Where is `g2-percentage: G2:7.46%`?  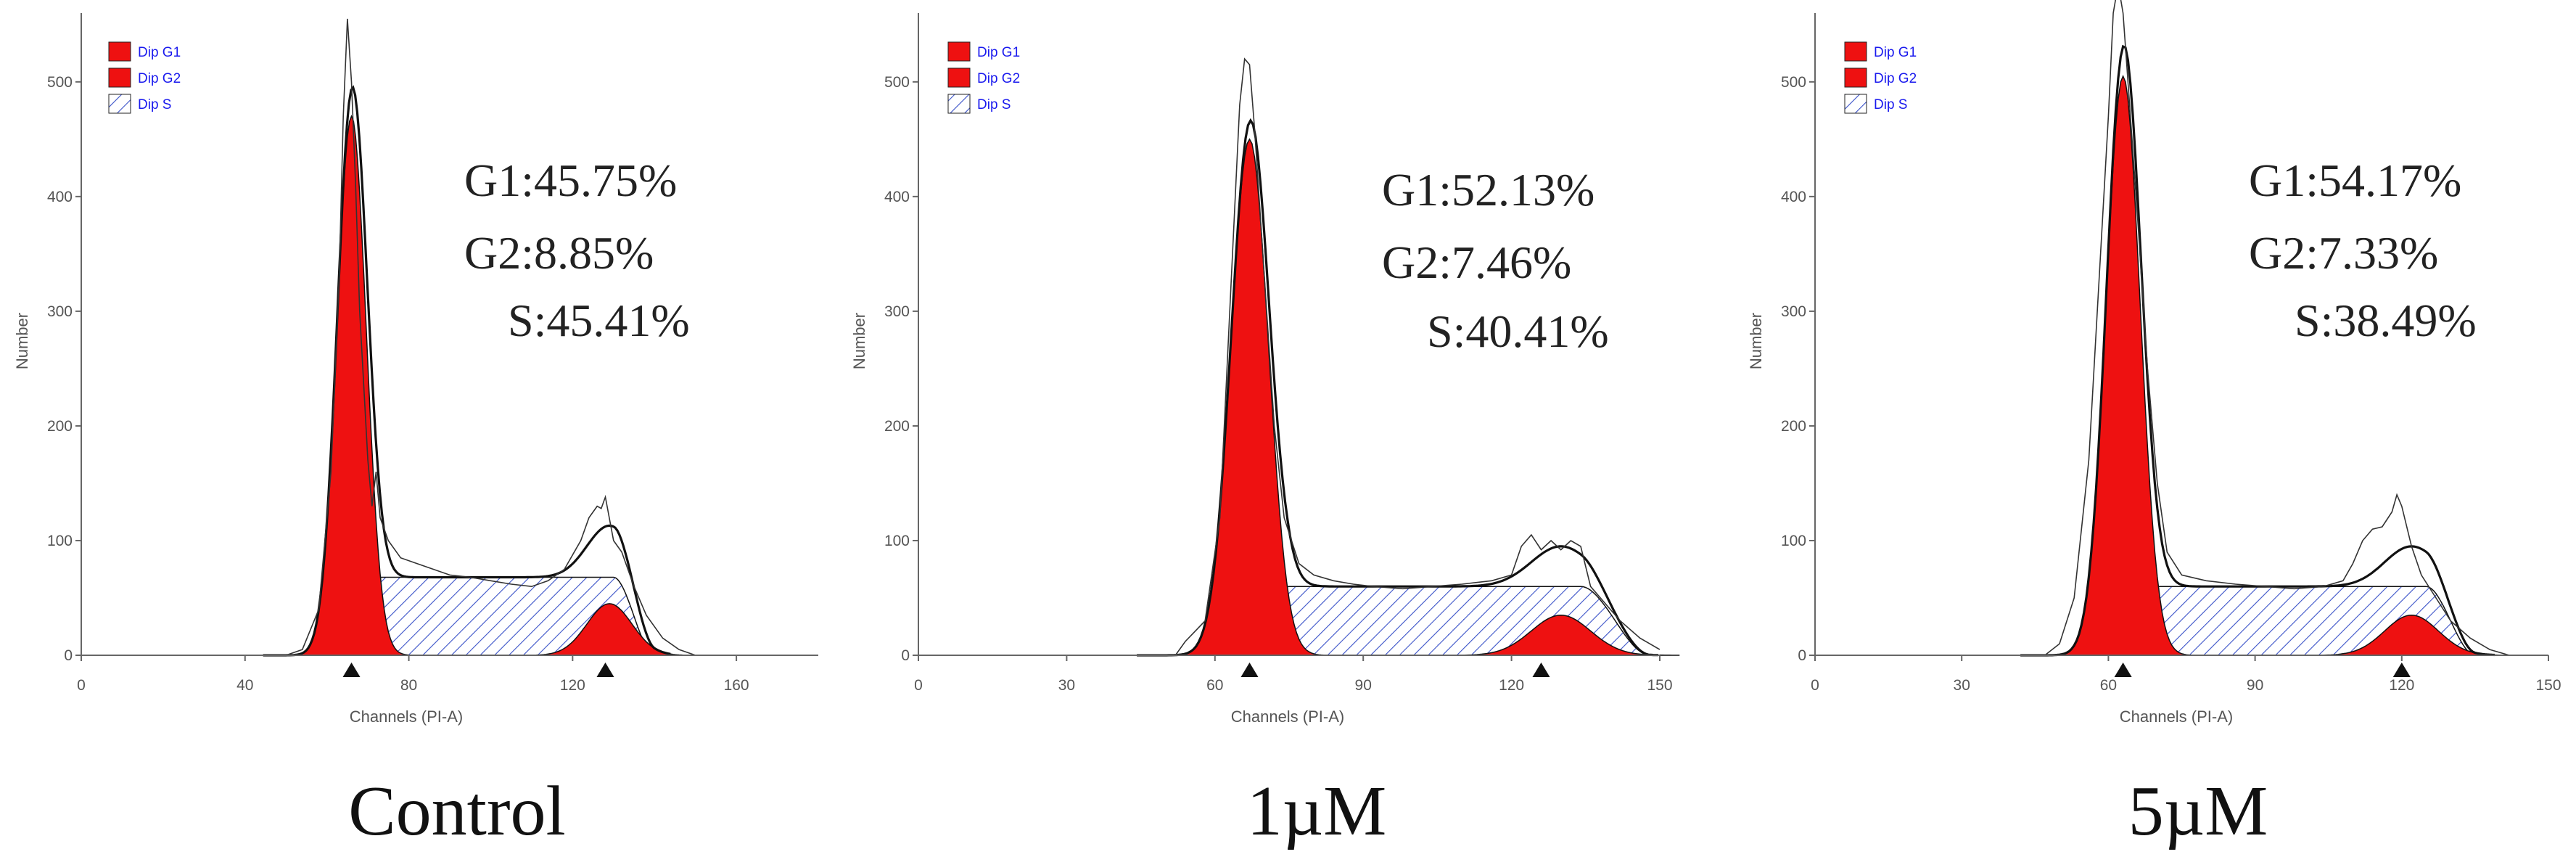
g2-percentage: G2:7.46% is located at coordinates (1476, 262).